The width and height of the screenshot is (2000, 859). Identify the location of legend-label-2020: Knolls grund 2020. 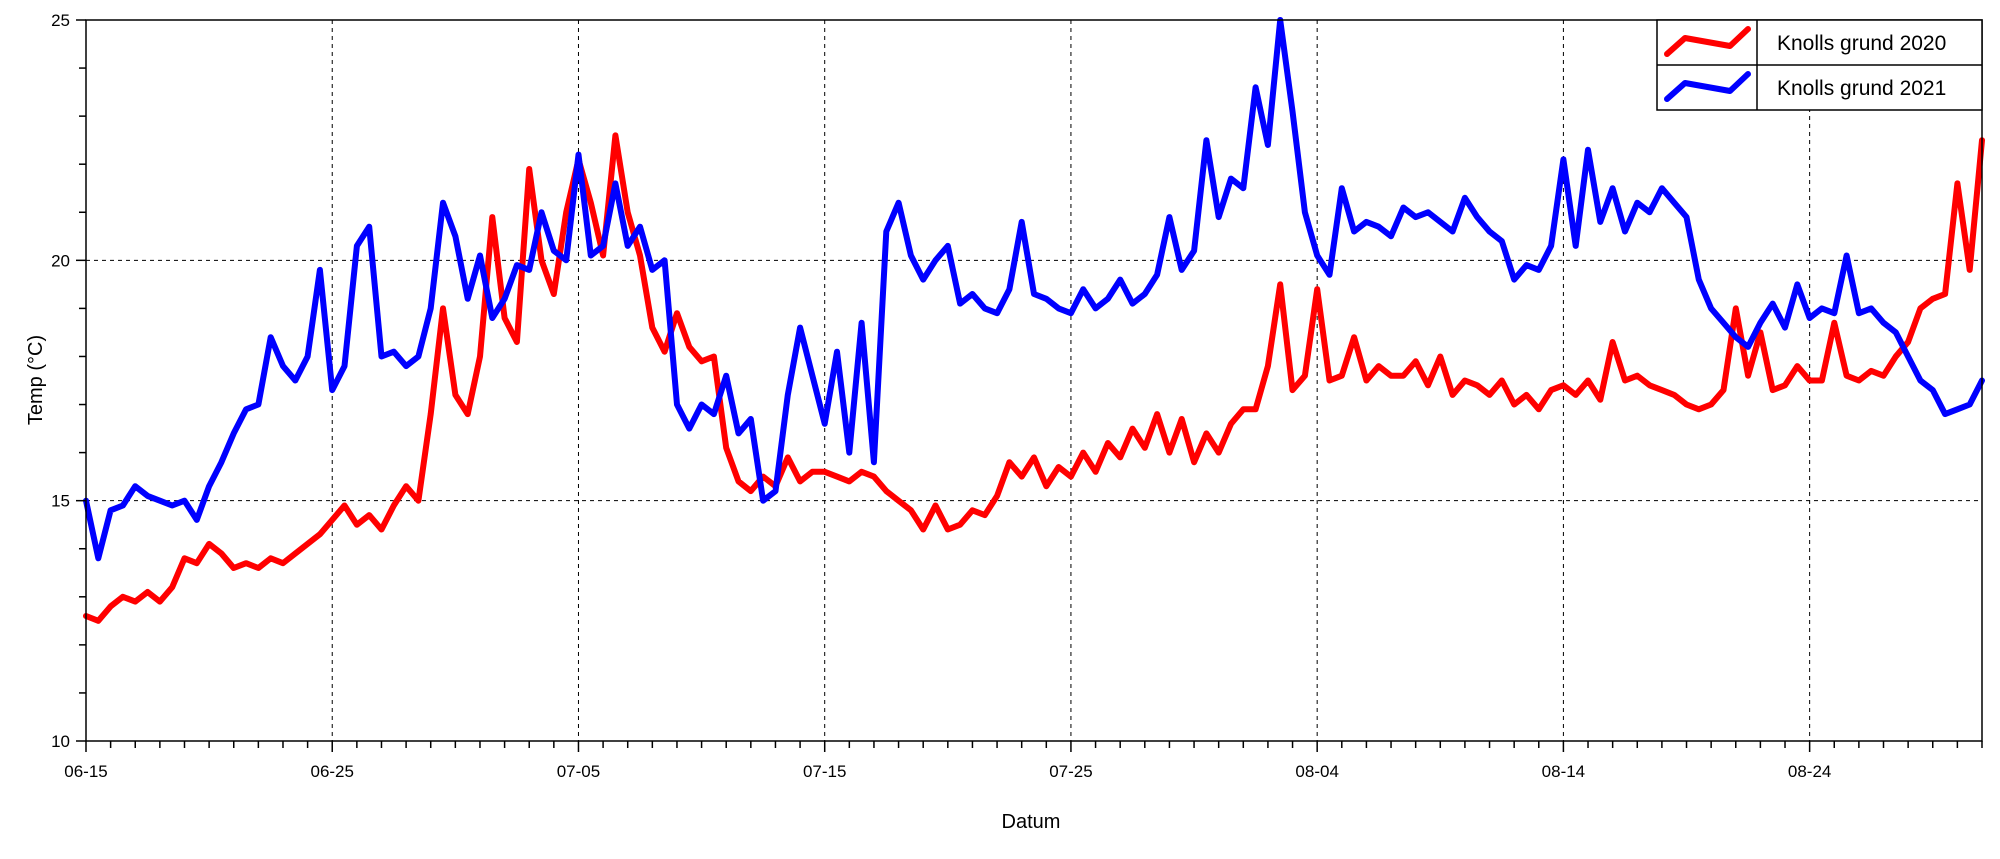
(1861, 43).